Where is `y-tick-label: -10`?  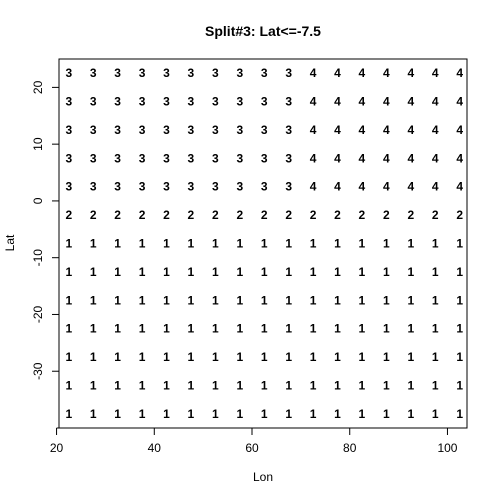 y-tick-label: -10 is located at coordinates (38, 258).